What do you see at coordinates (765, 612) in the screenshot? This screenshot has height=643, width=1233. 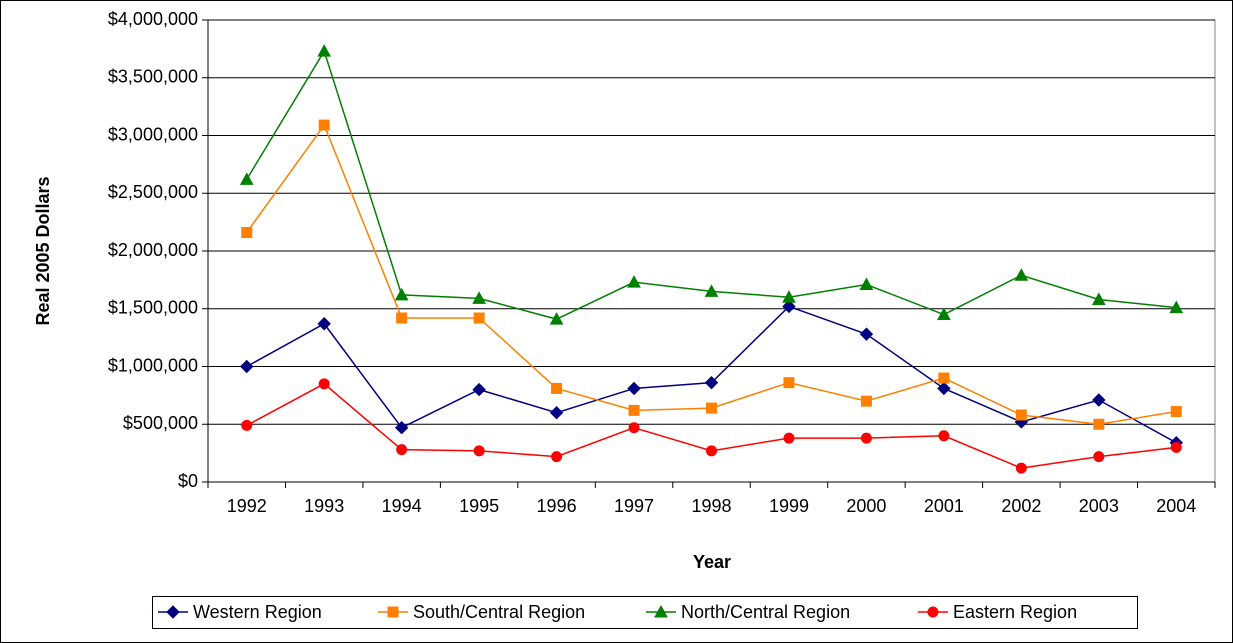 I see `legend-label: North/Central Region` at bounding box center [765, 612].